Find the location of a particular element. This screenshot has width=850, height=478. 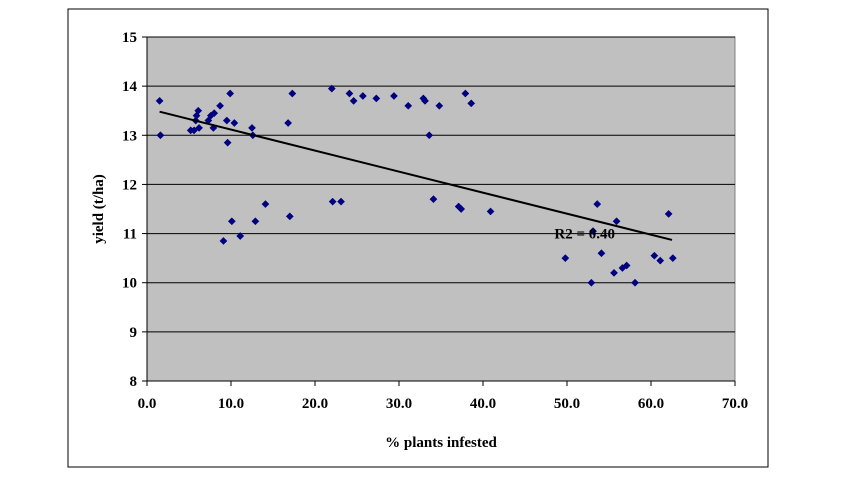

y-tick-label: 13 is located at coordinates (129, 136).